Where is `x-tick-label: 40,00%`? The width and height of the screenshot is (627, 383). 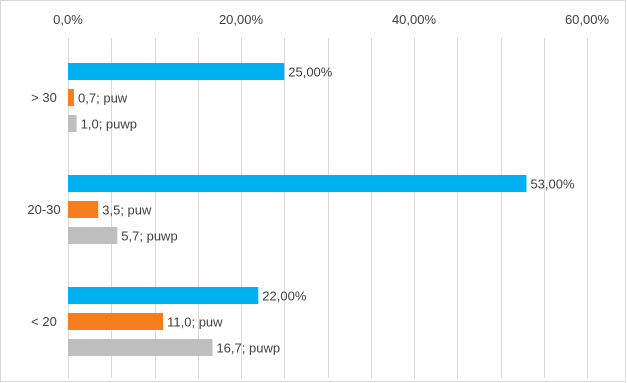 x-tick-label: 40,00% is located at coordinates (414, 19).